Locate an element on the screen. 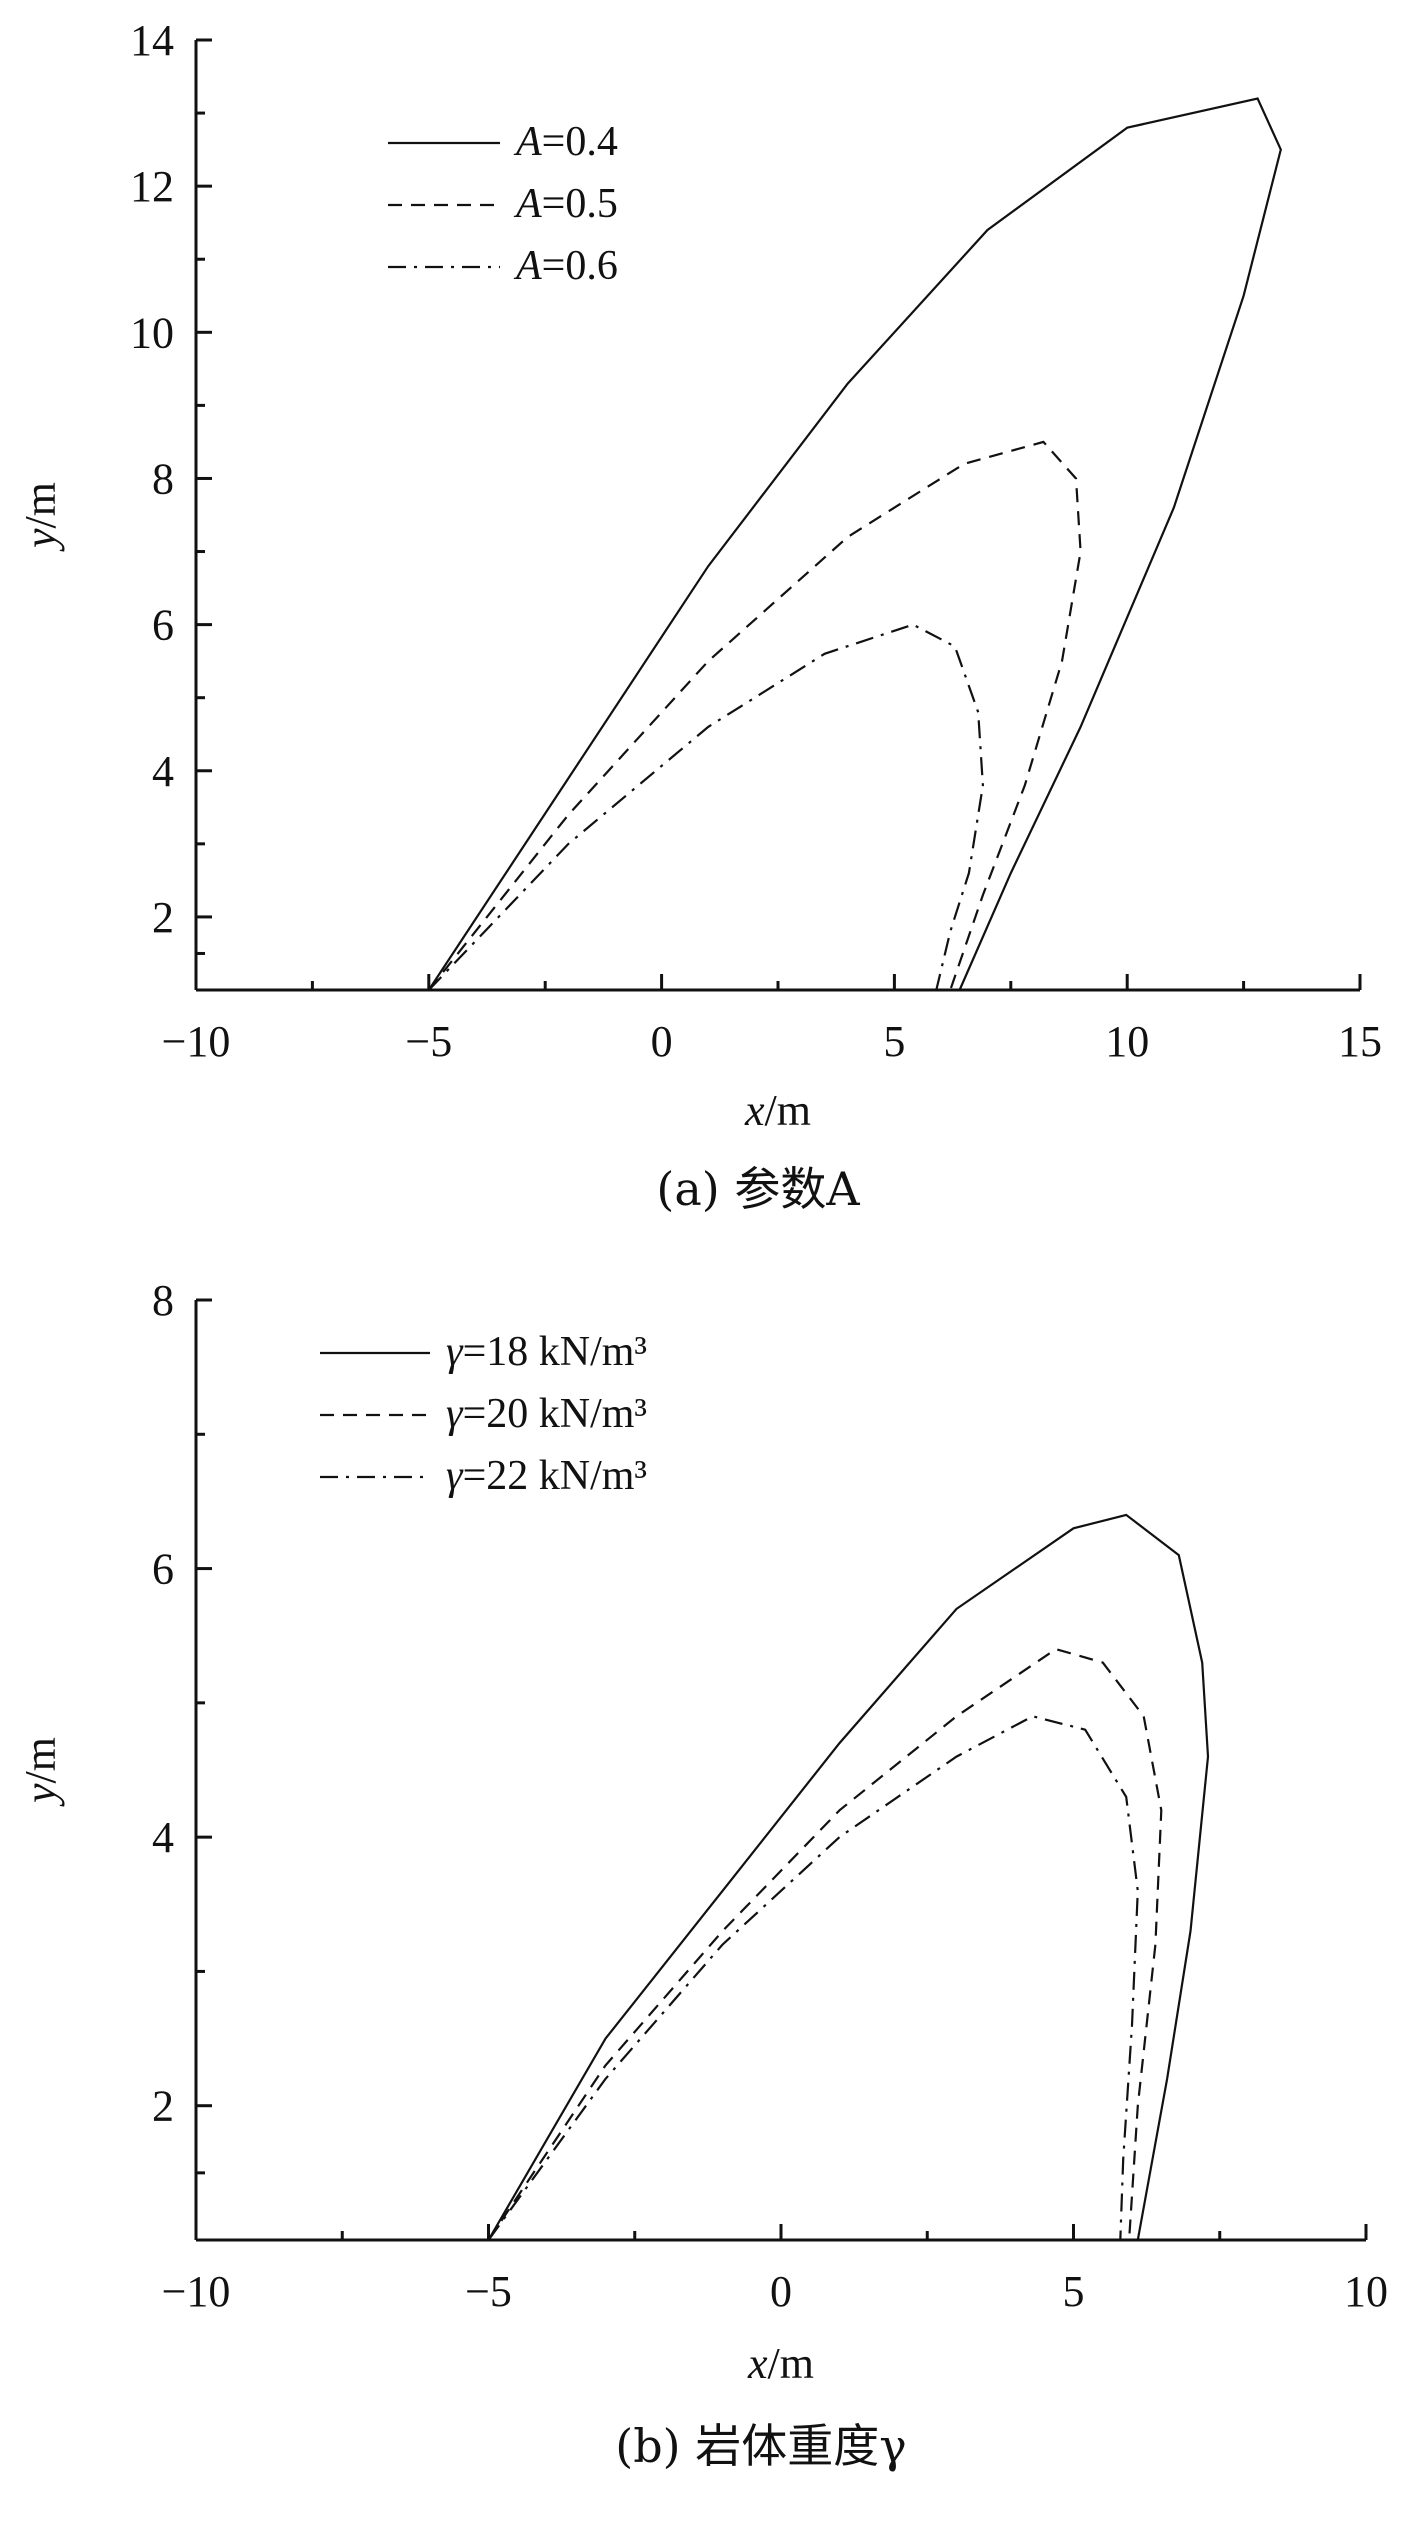 The width and height of the screenshot is (1412, 2530). y-tick-label: 12 is located at coordinates (152, 186).